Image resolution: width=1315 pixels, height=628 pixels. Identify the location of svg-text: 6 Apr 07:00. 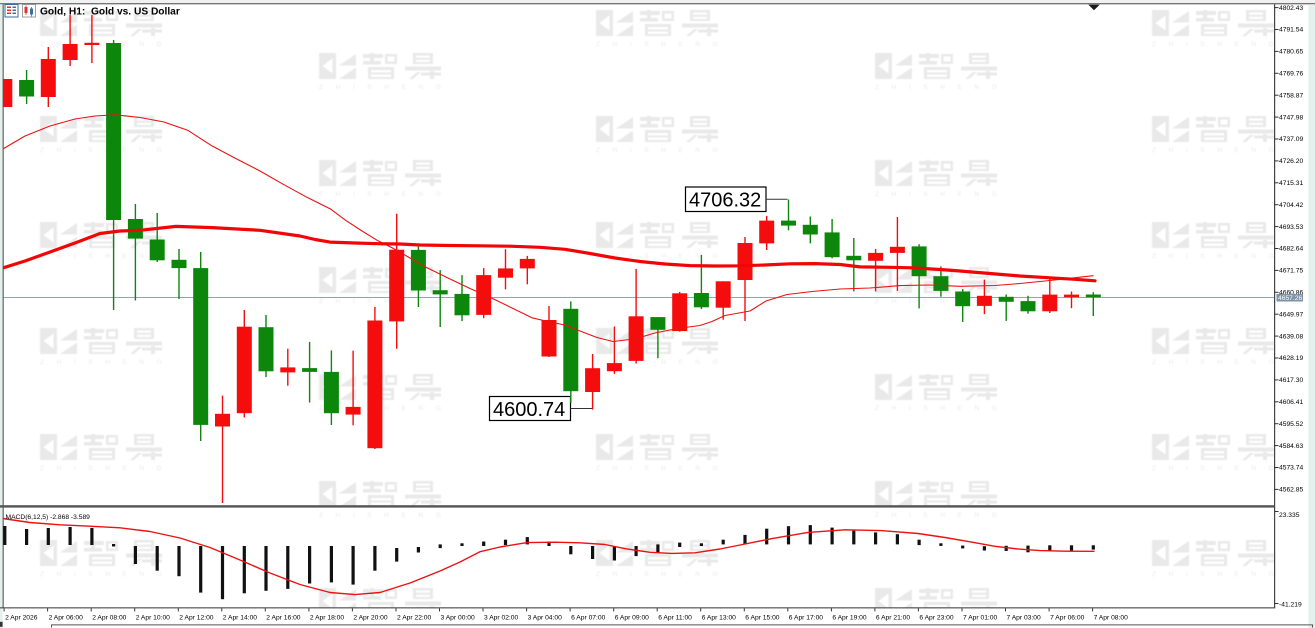
(588, 617).